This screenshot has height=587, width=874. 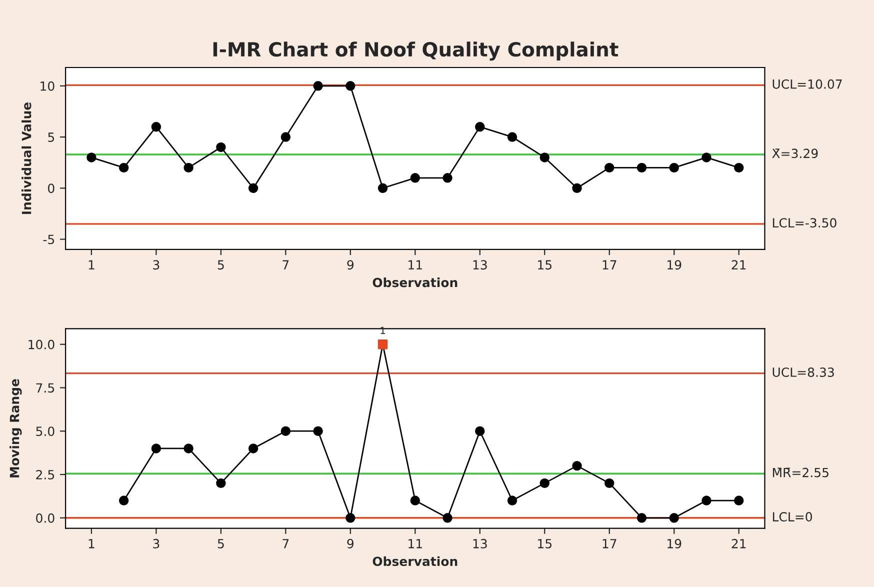 I want to click on y-tick-label: 7.5, so click(x=45, y=388).